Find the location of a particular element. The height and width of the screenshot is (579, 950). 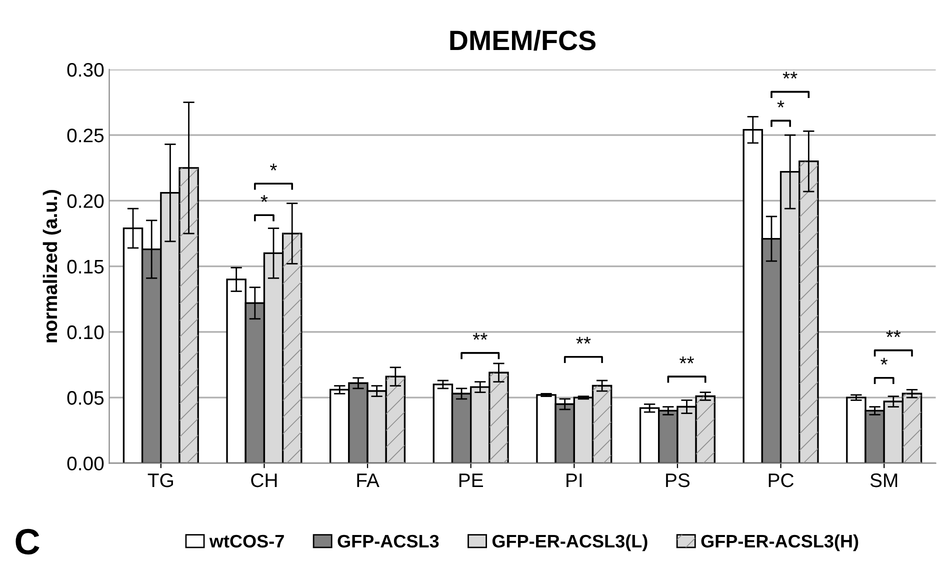

x-tick-label: PI is located at coordinates (574, 481).